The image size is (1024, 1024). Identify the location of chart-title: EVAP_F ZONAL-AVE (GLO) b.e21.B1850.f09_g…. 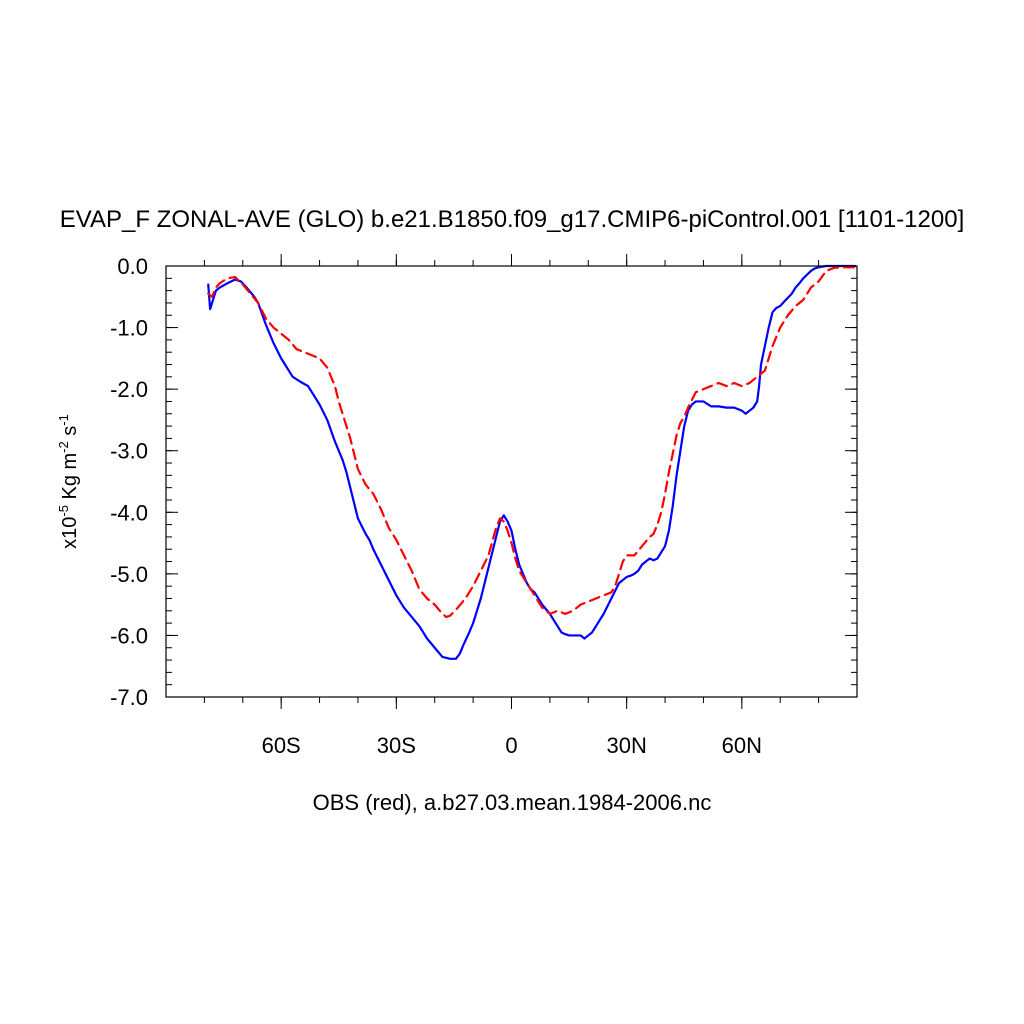
(512, 219).